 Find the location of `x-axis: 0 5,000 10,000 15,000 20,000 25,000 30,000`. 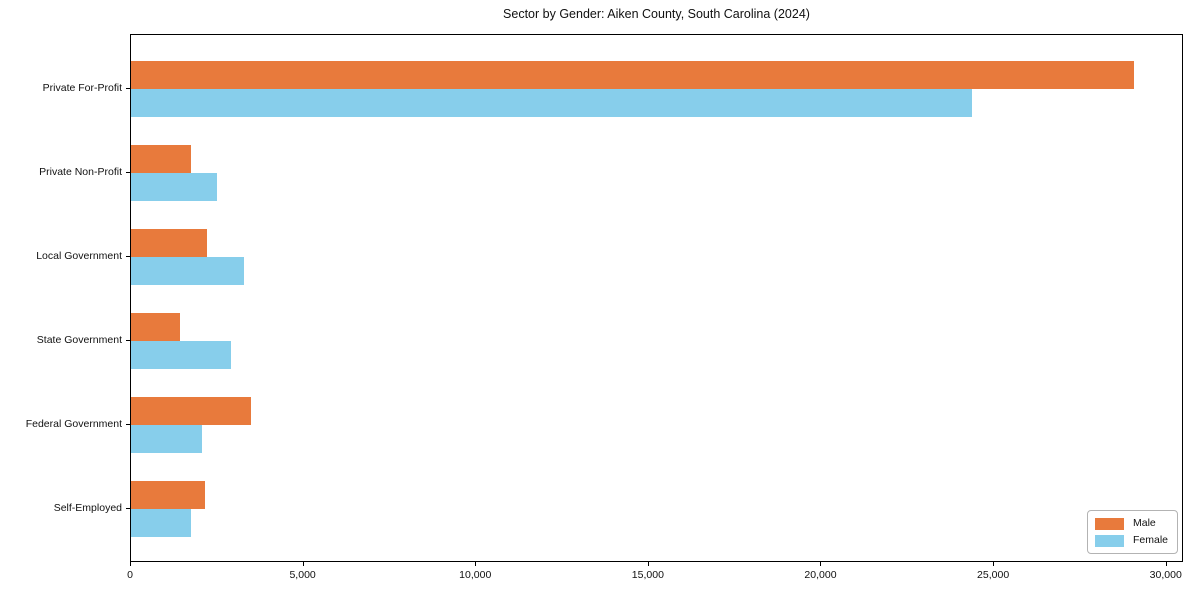

x-axis: 0 5,000 10,000 15,000 20,000 25,000 30,000 is located at coordinates (655, 577).